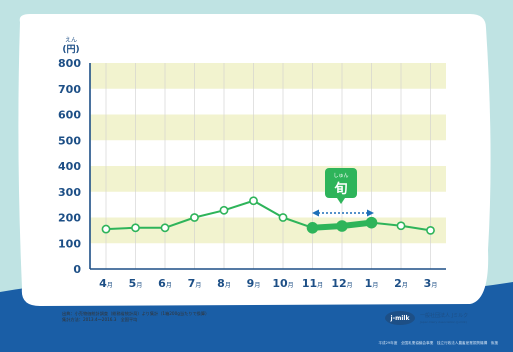 Image resolution: width=513 pixels, height=352 pixels. I want to click on y-tick-label: 300, so click(69, 192).